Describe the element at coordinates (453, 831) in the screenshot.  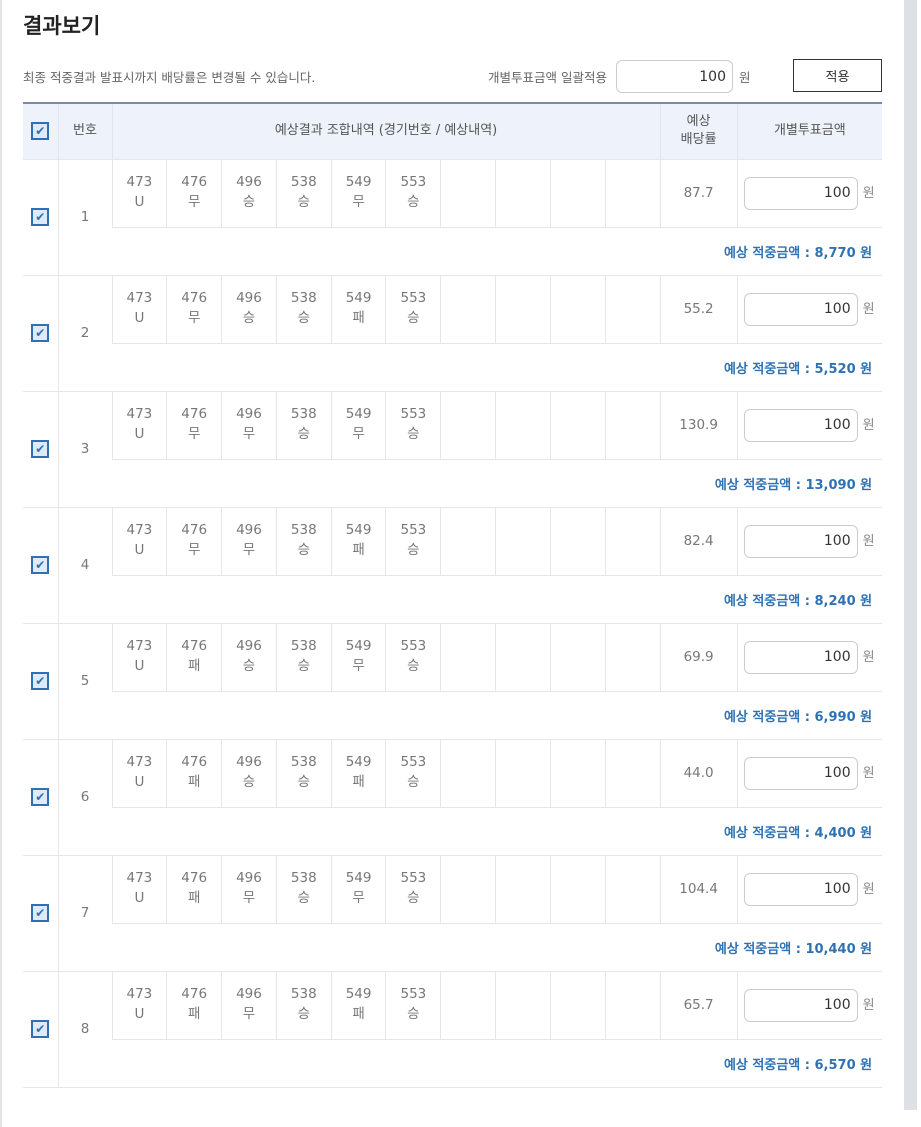
I see `table-row-expected: 예상 적중금액 : 4,400 원` at that location.